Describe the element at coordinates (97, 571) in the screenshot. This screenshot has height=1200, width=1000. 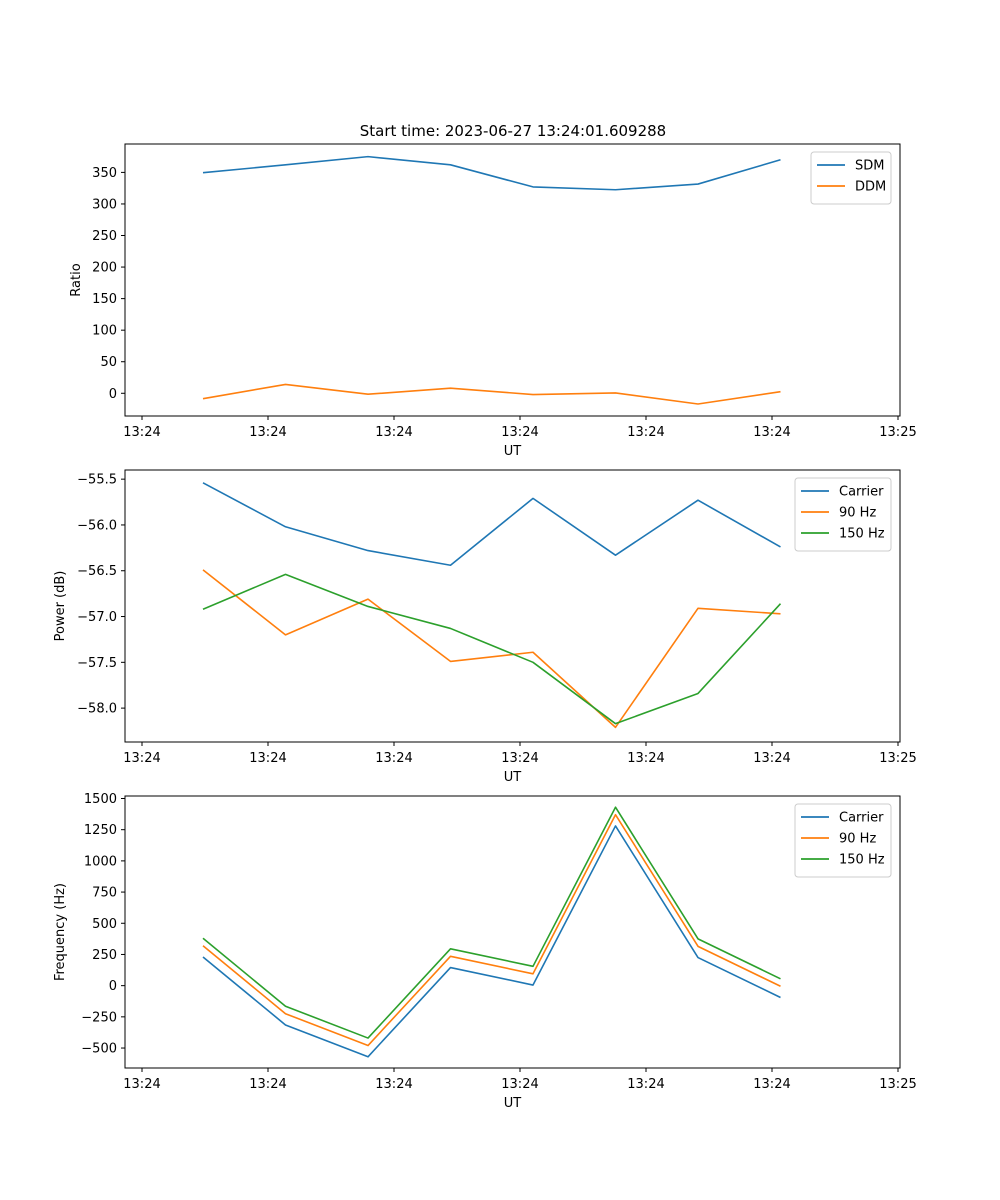
I see `y-tick-label: −56.5` at that location.